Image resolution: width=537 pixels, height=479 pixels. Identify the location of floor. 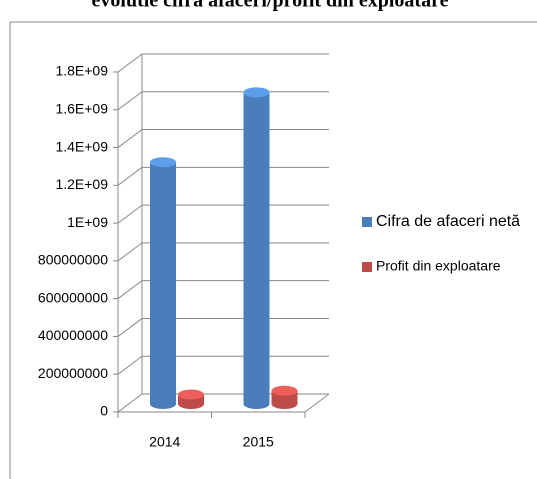
(317, 403).